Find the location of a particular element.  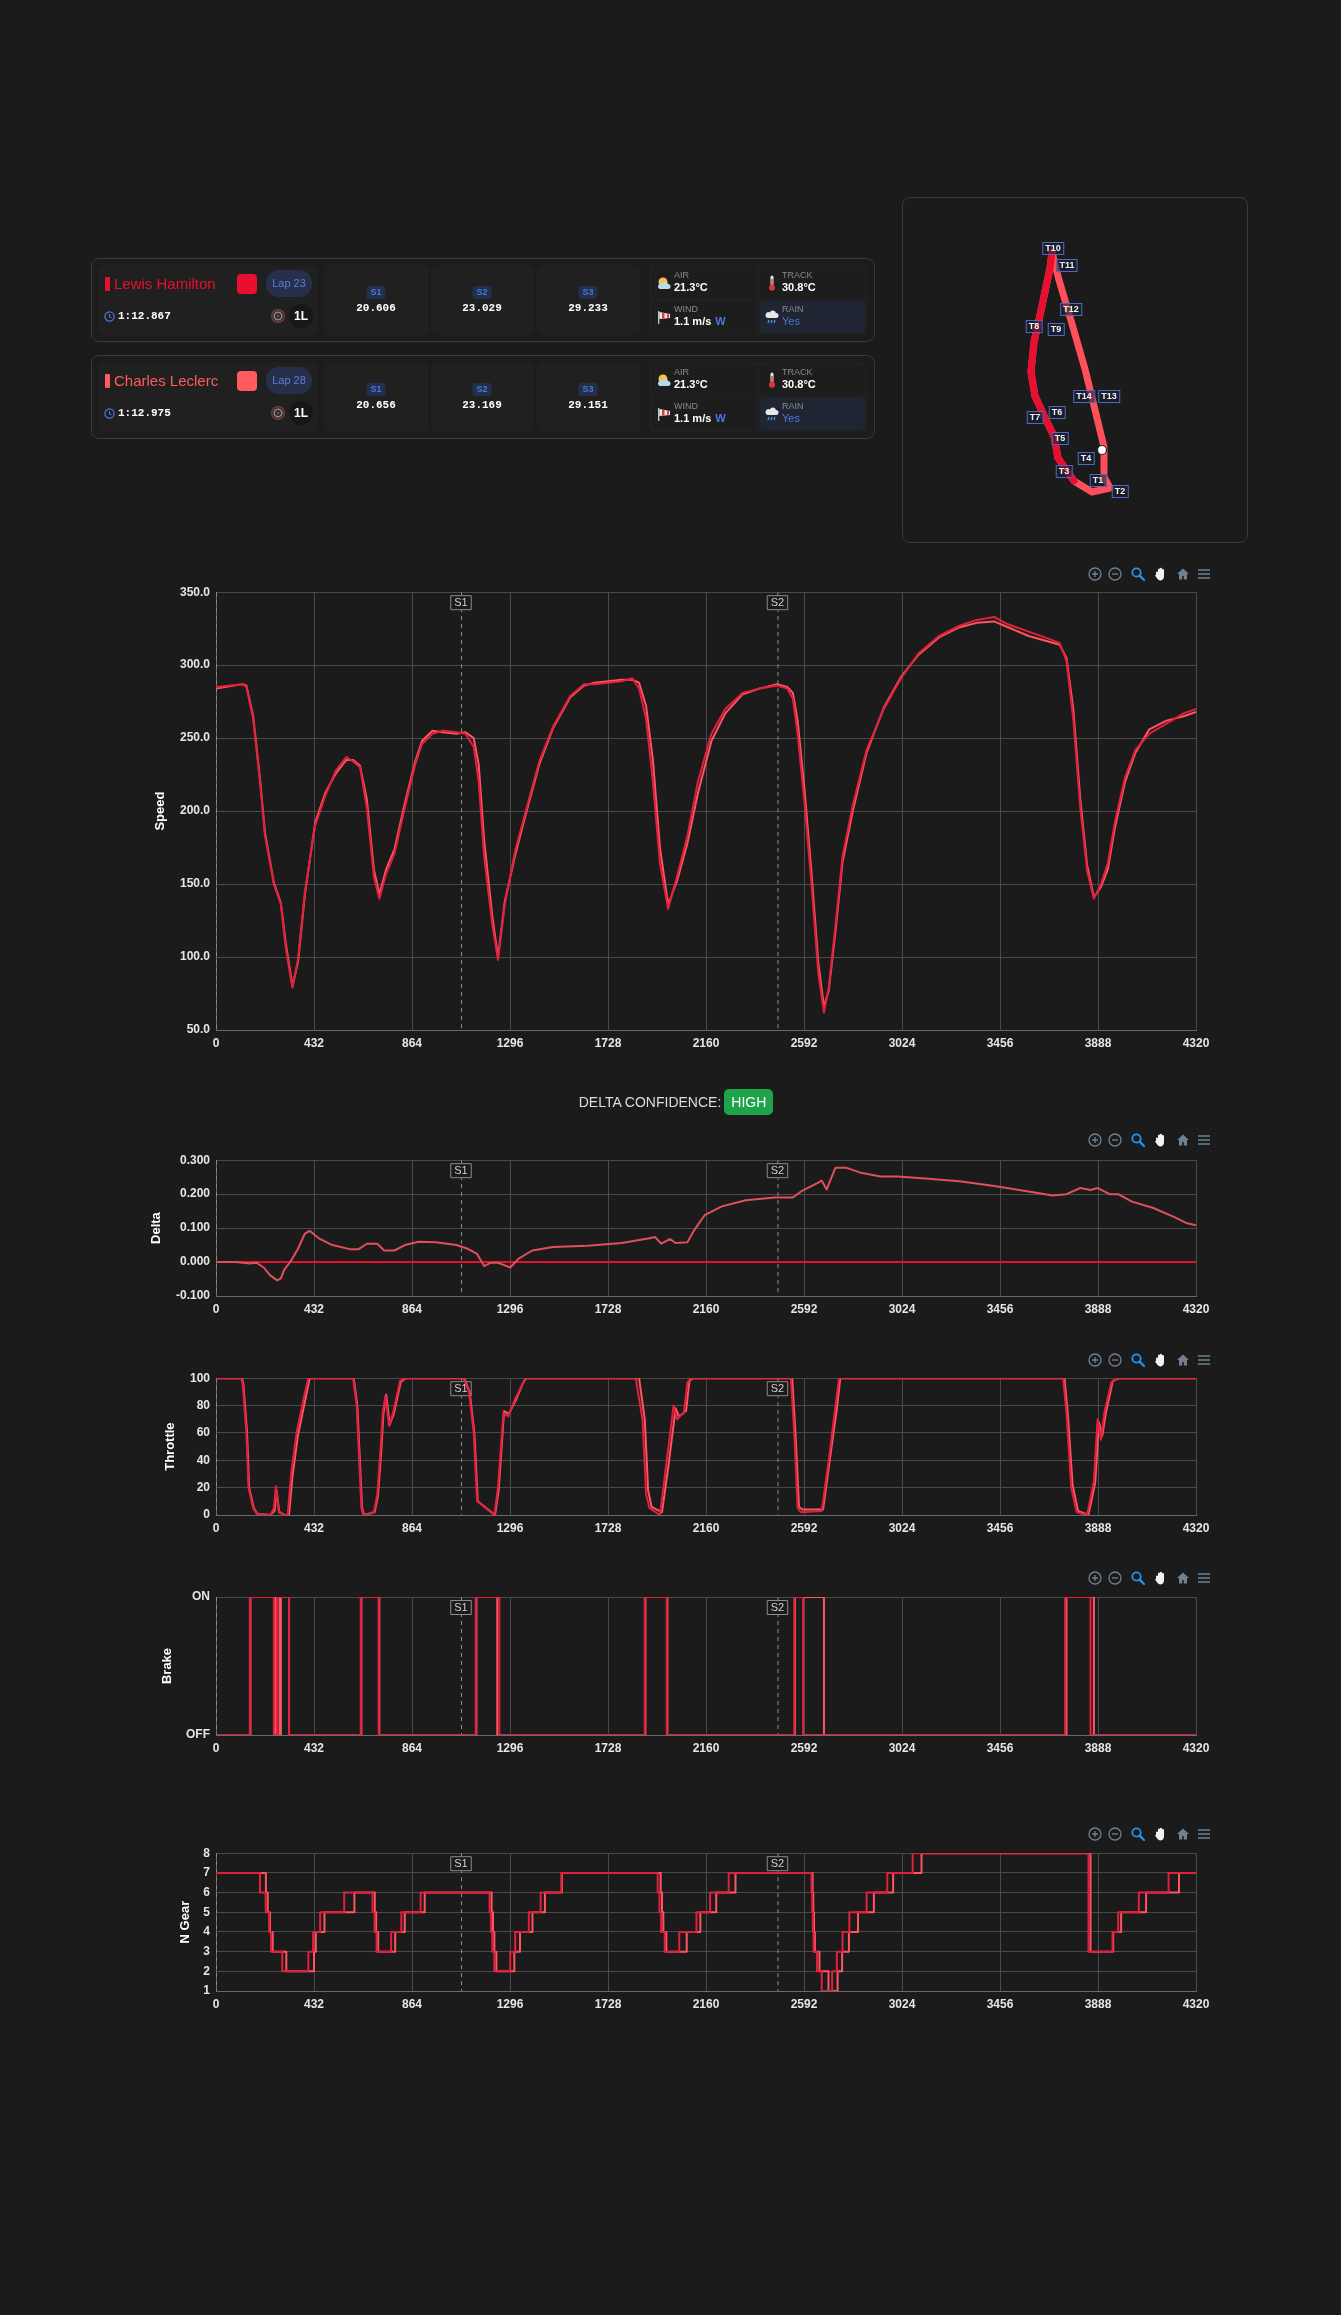

y-tick-label: 200.0 is located at coordinates (195, 810).